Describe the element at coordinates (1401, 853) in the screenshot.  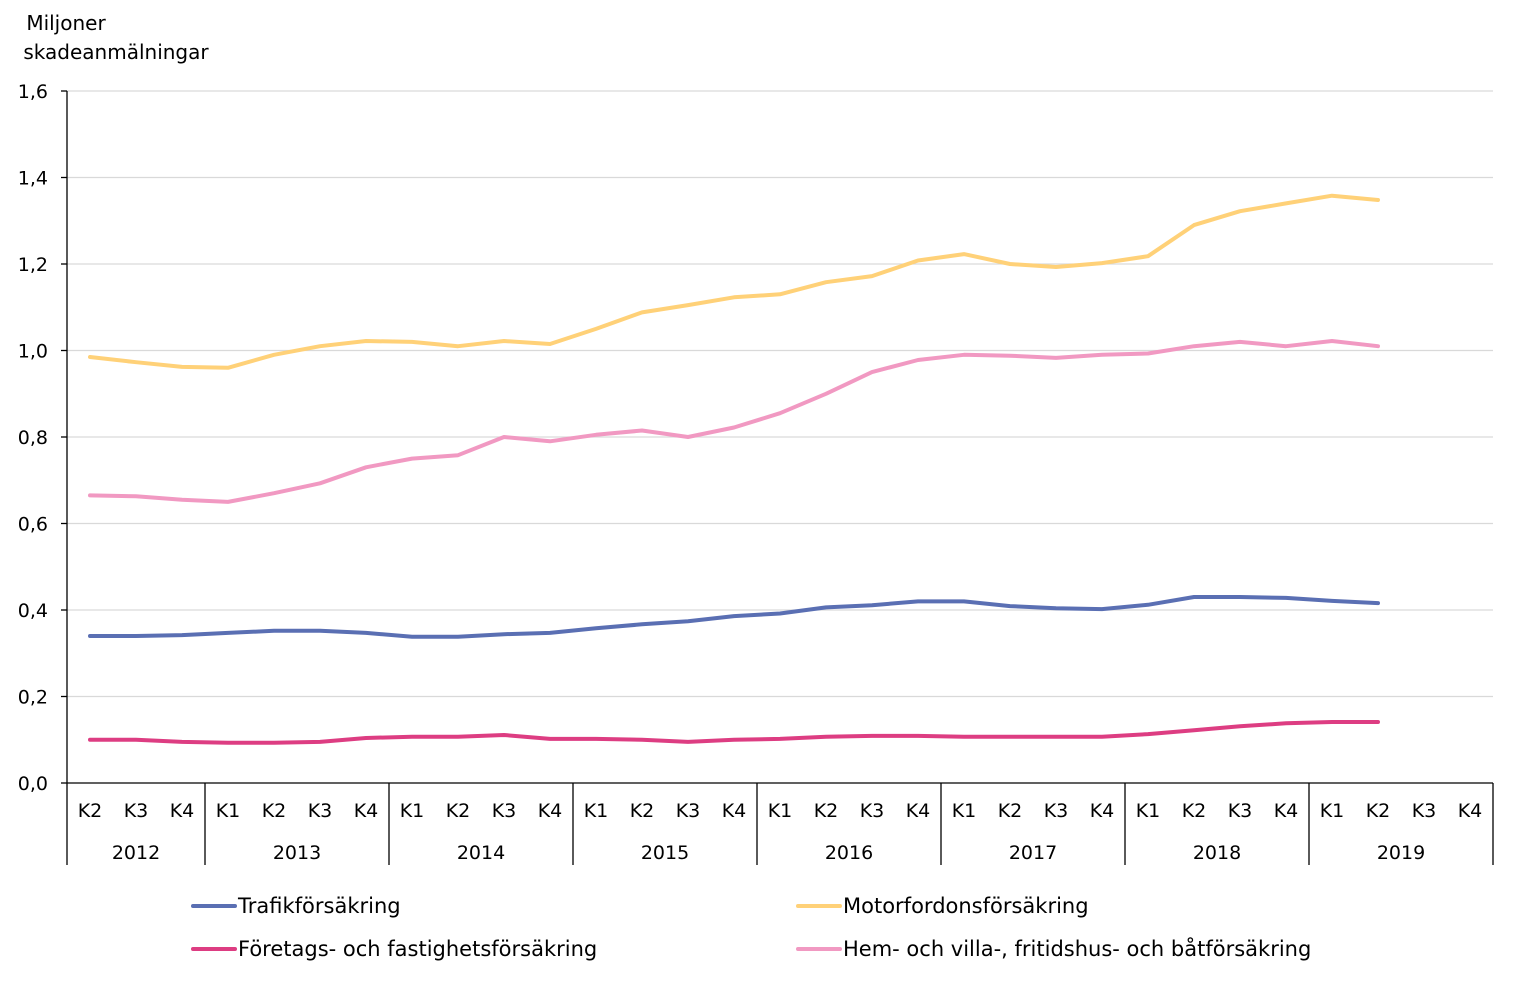
I see `x-tick-label-year: 2019` at that location.